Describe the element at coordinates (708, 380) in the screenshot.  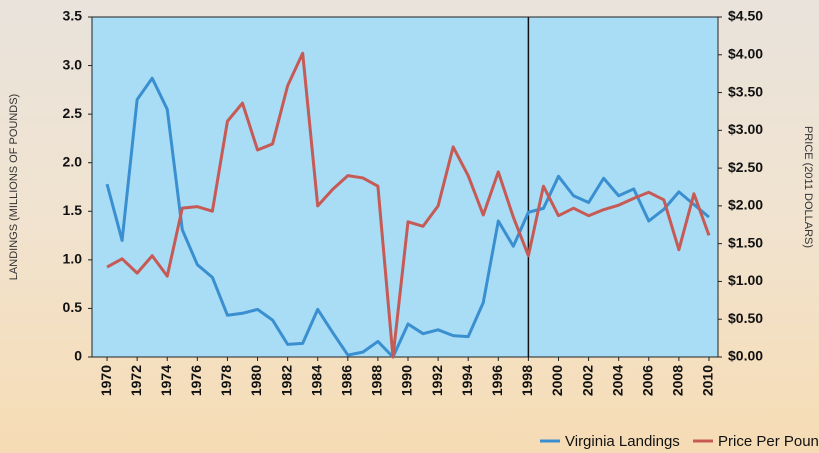
I see `x-tick-label: 2010` at that location.